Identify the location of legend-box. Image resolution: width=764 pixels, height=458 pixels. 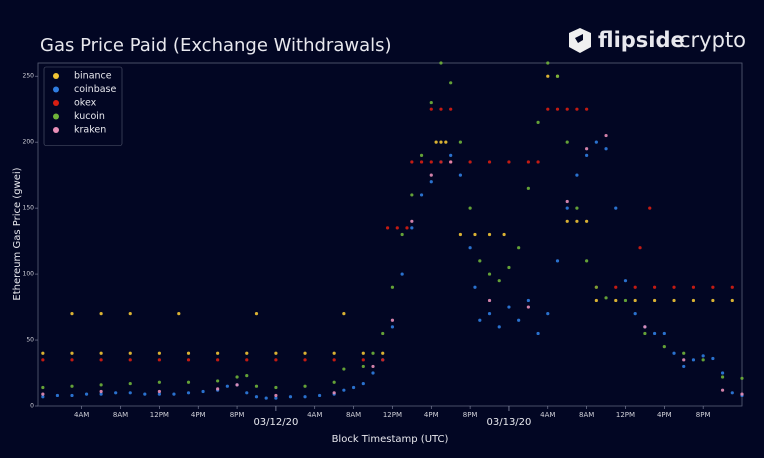
(83, 106).